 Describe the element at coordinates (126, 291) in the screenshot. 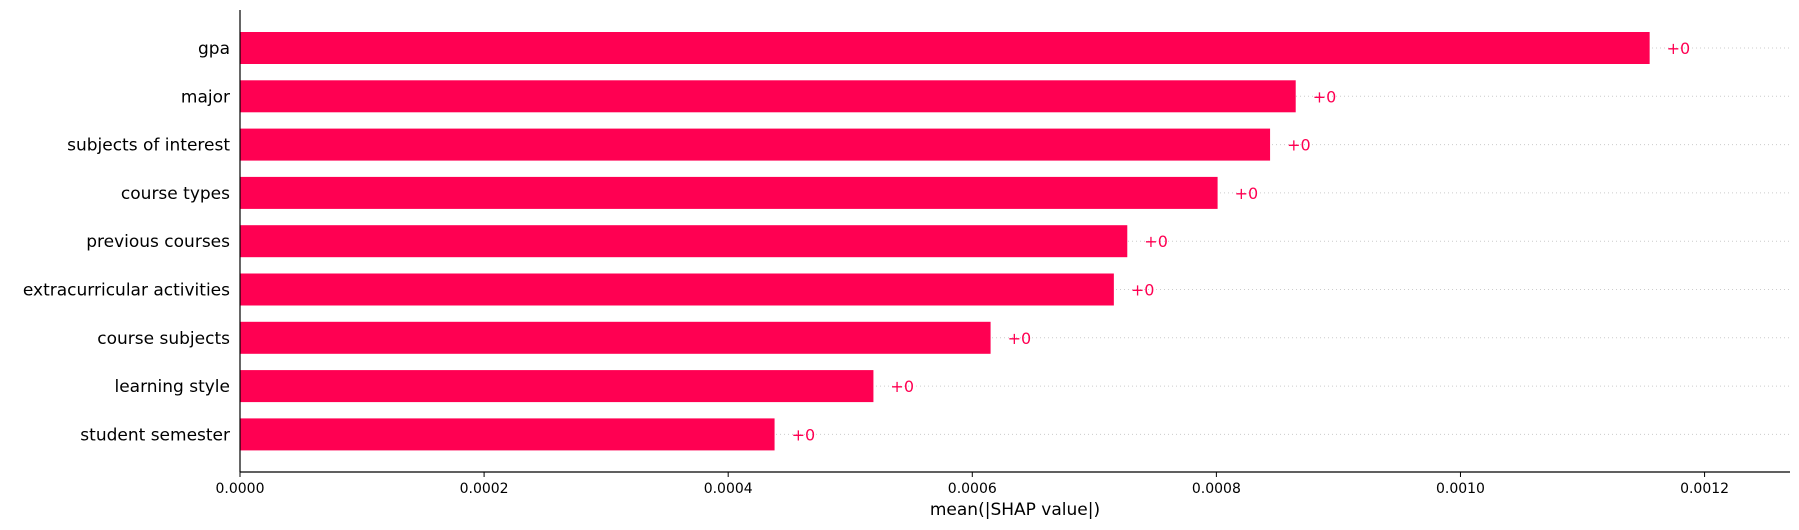

I see `category-label: extracurricular activities` at that location.